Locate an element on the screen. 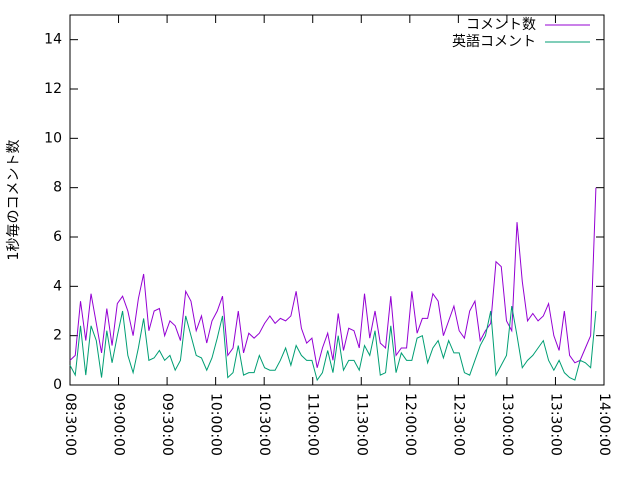 This screenshot has height=480, width=640. x-tick-label: 13:30:00 is located at coordinates (555, 424).